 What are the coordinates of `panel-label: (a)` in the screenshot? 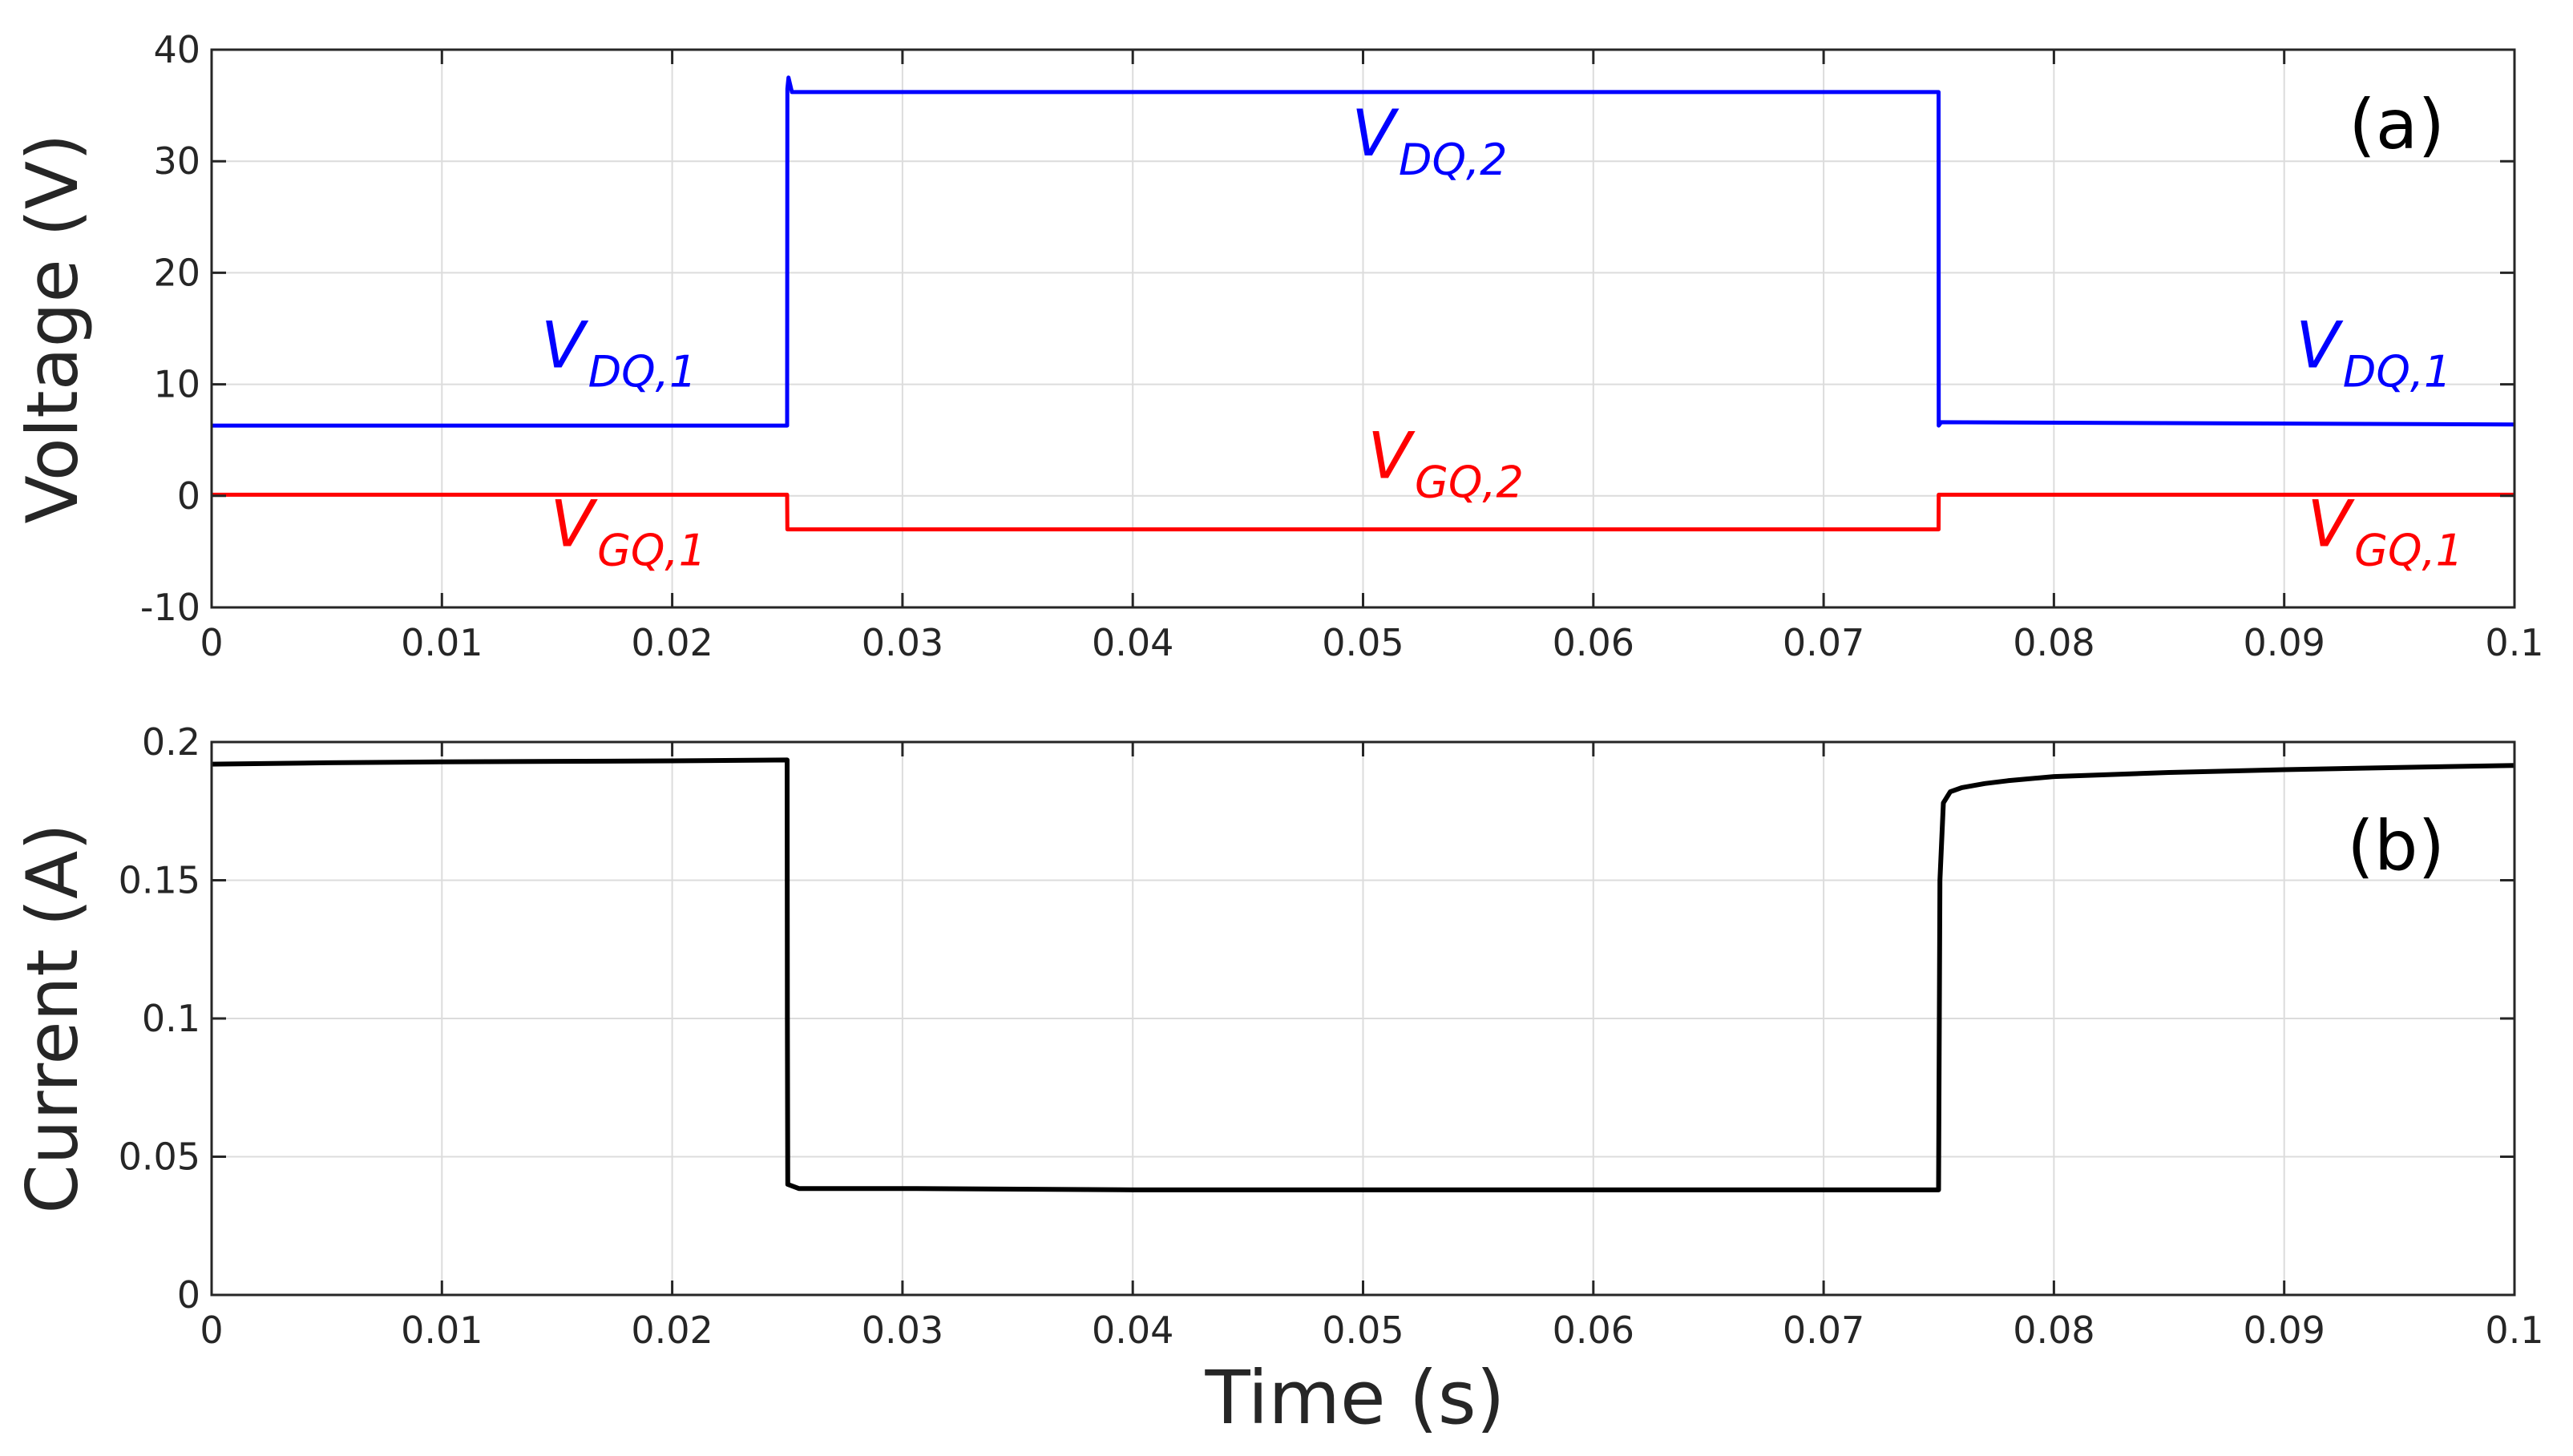 It's located at (2397, 125).